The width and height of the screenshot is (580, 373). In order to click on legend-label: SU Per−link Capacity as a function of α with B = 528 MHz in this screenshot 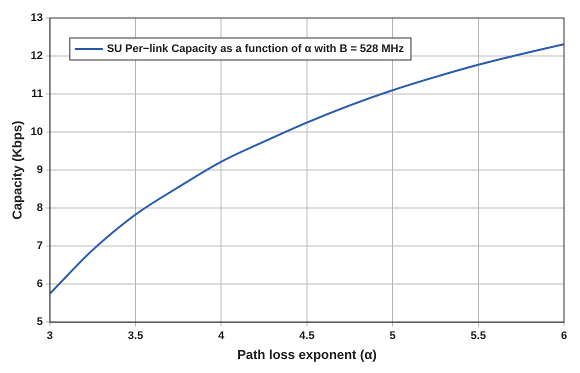, I will do `click(255, 49)`.